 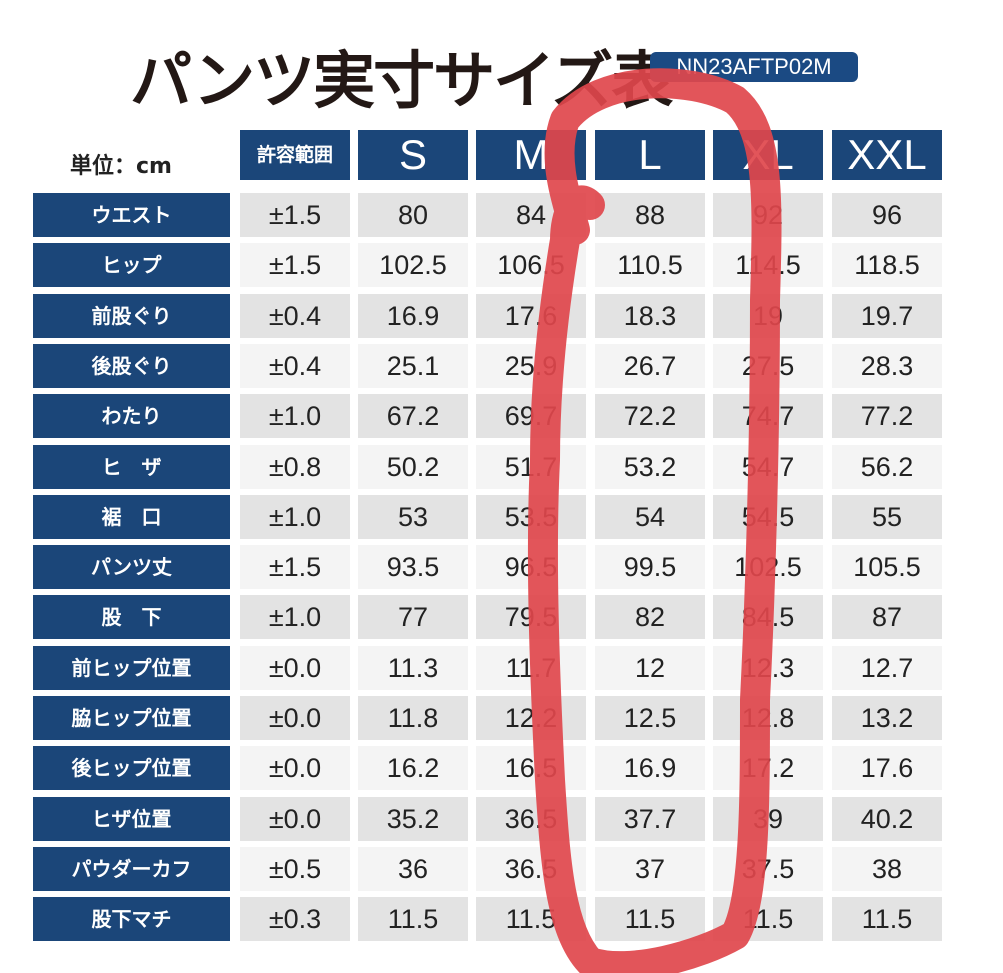 I want to click on value-cell: 38, so click(x=887, y=868).